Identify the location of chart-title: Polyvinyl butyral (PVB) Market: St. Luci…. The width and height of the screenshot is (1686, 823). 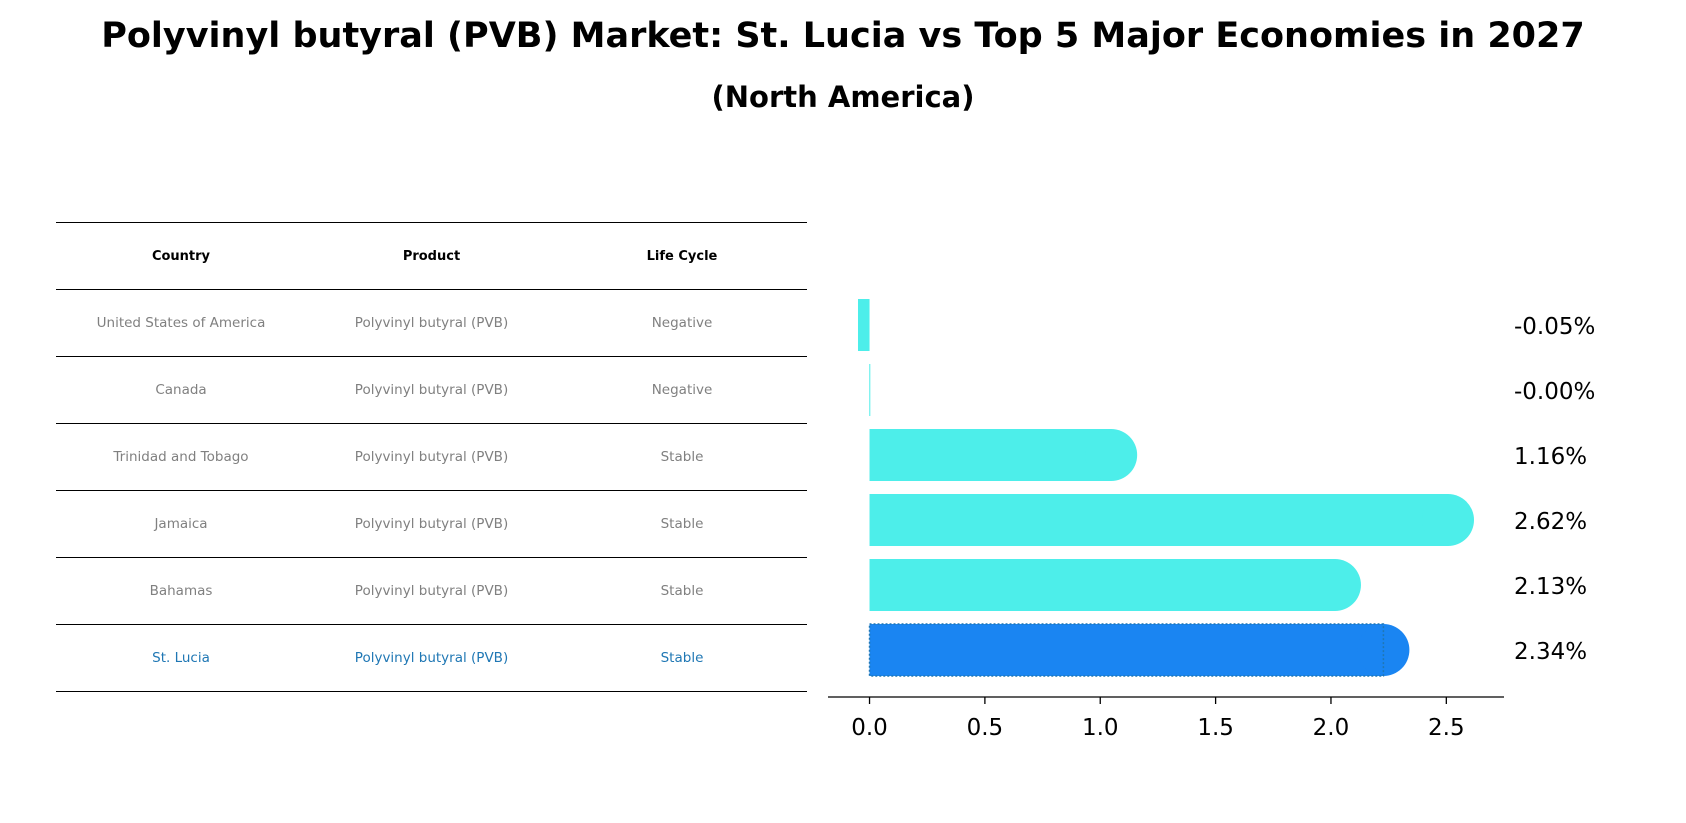
(843, 36).